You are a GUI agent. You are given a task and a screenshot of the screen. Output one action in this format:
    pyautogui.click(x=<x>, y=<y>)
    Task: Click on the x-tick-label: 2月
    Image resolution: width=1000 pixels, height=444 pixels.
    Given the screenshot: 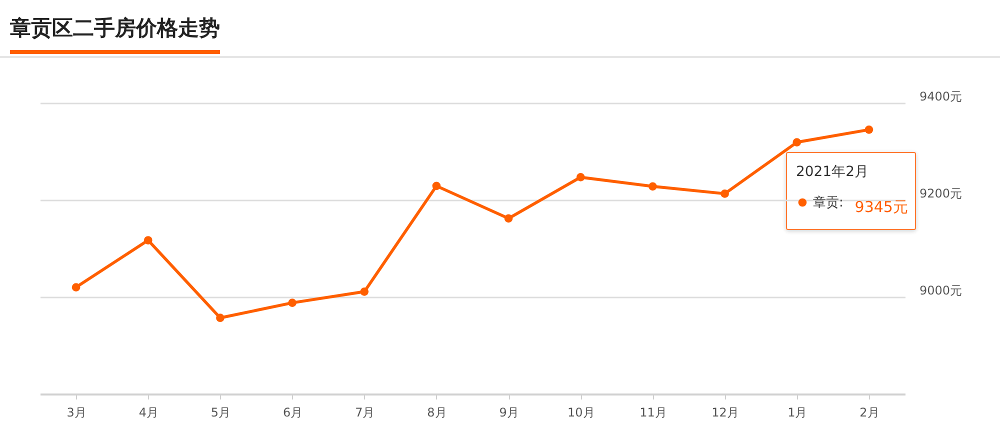 What is the action you would take?
    pyautogui.click(x=870, y=413)
    